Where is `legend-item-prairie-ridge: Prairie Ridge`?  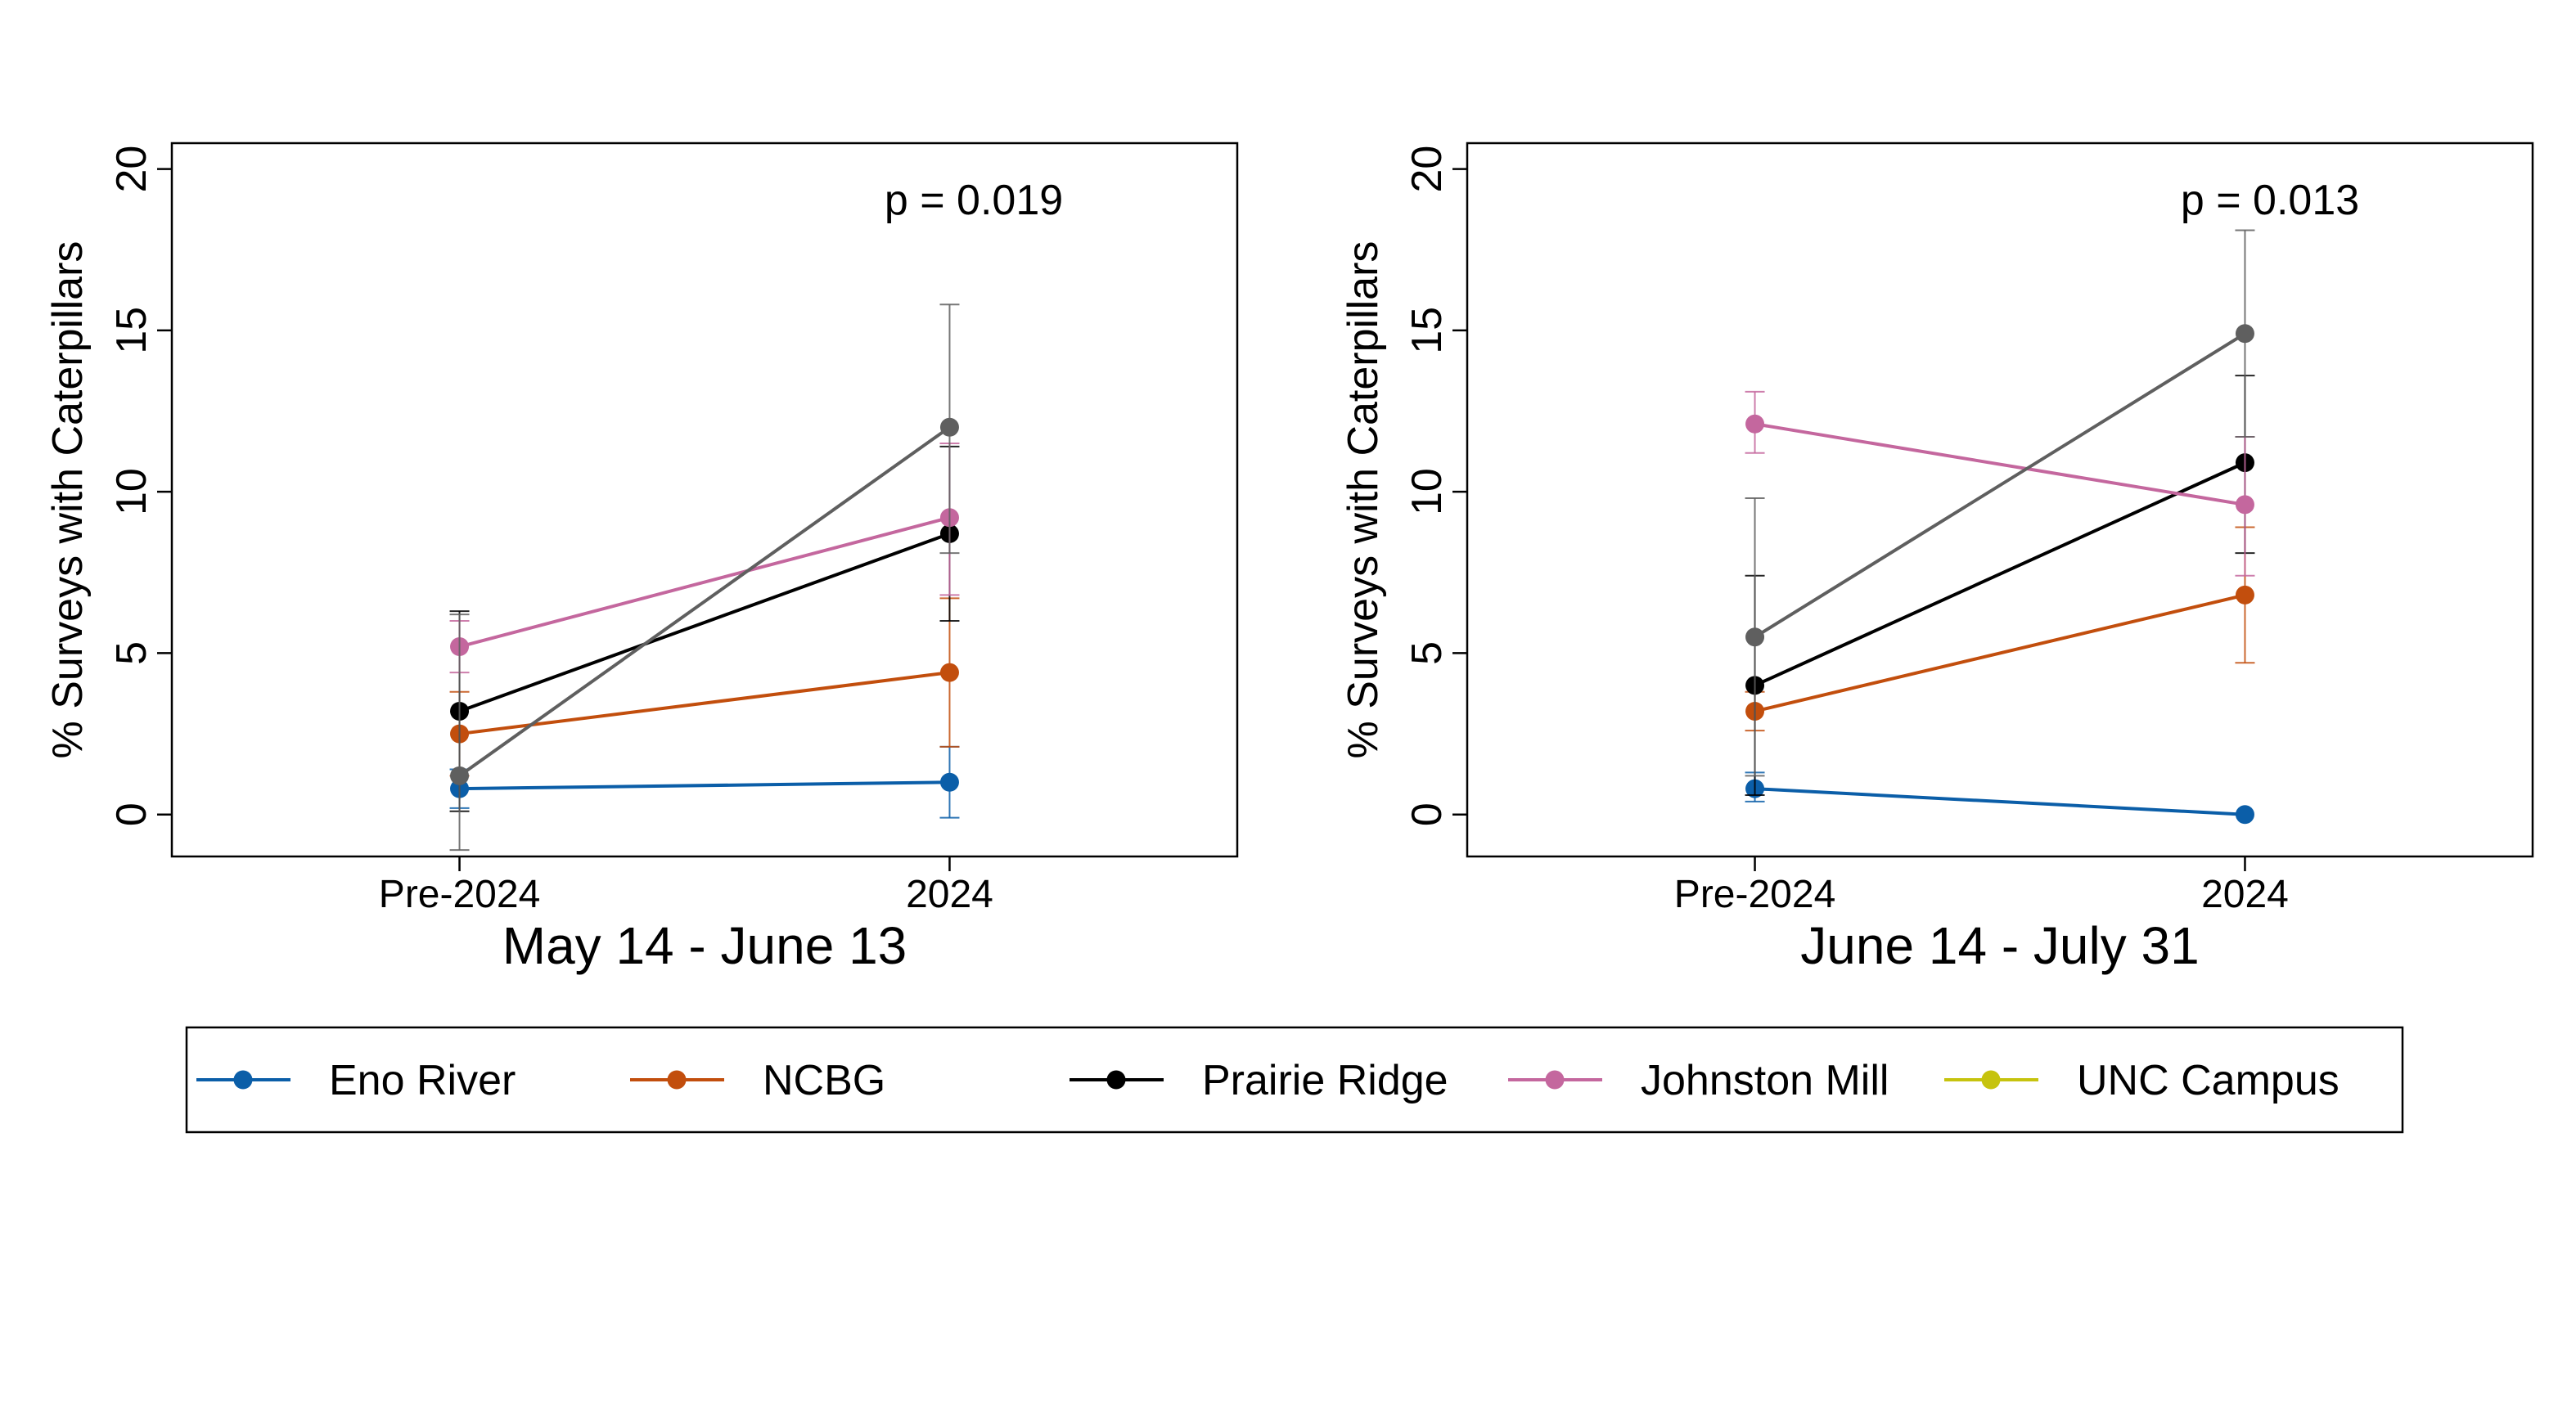
legend-item-prairie-ridge: Prairie Ridge is located at coordinates (1259, 1080).